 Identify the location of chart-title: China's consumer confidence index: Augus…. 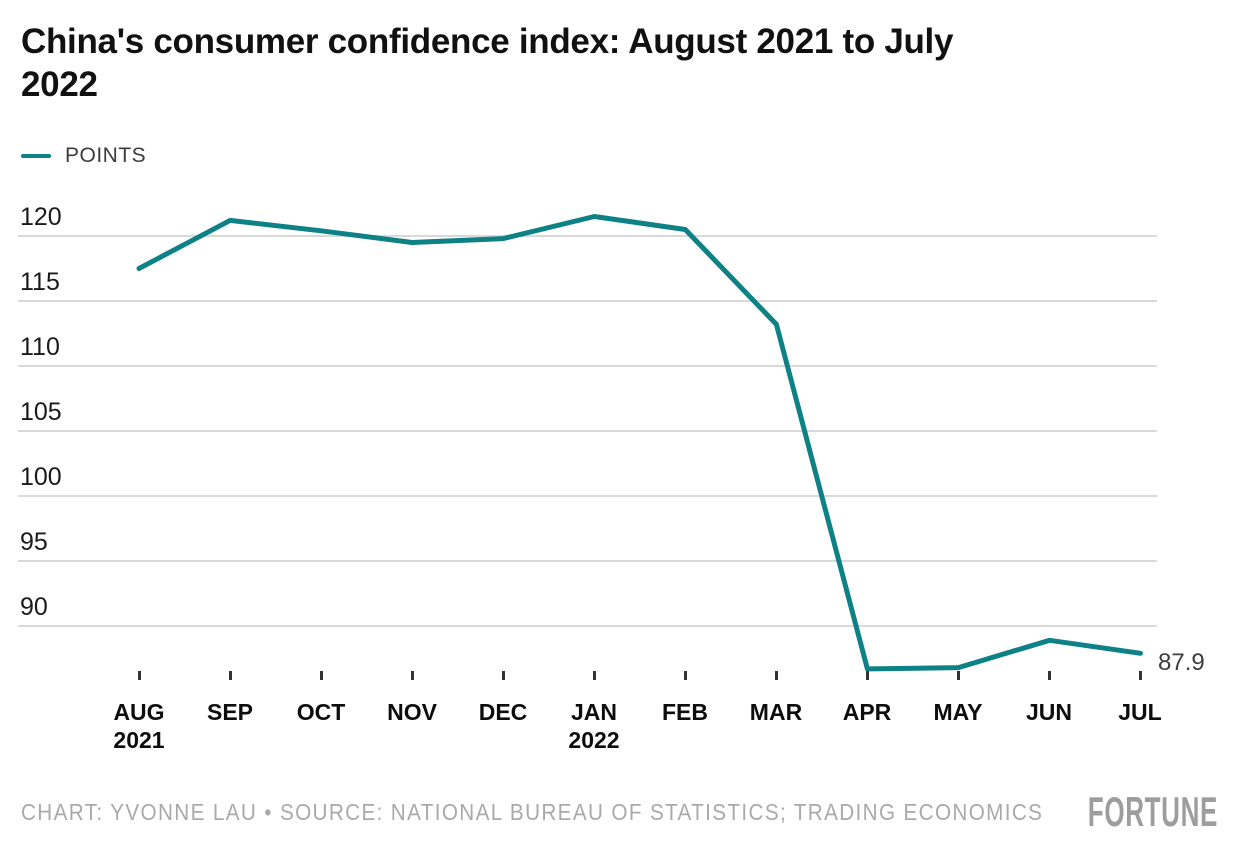
(623, 63).